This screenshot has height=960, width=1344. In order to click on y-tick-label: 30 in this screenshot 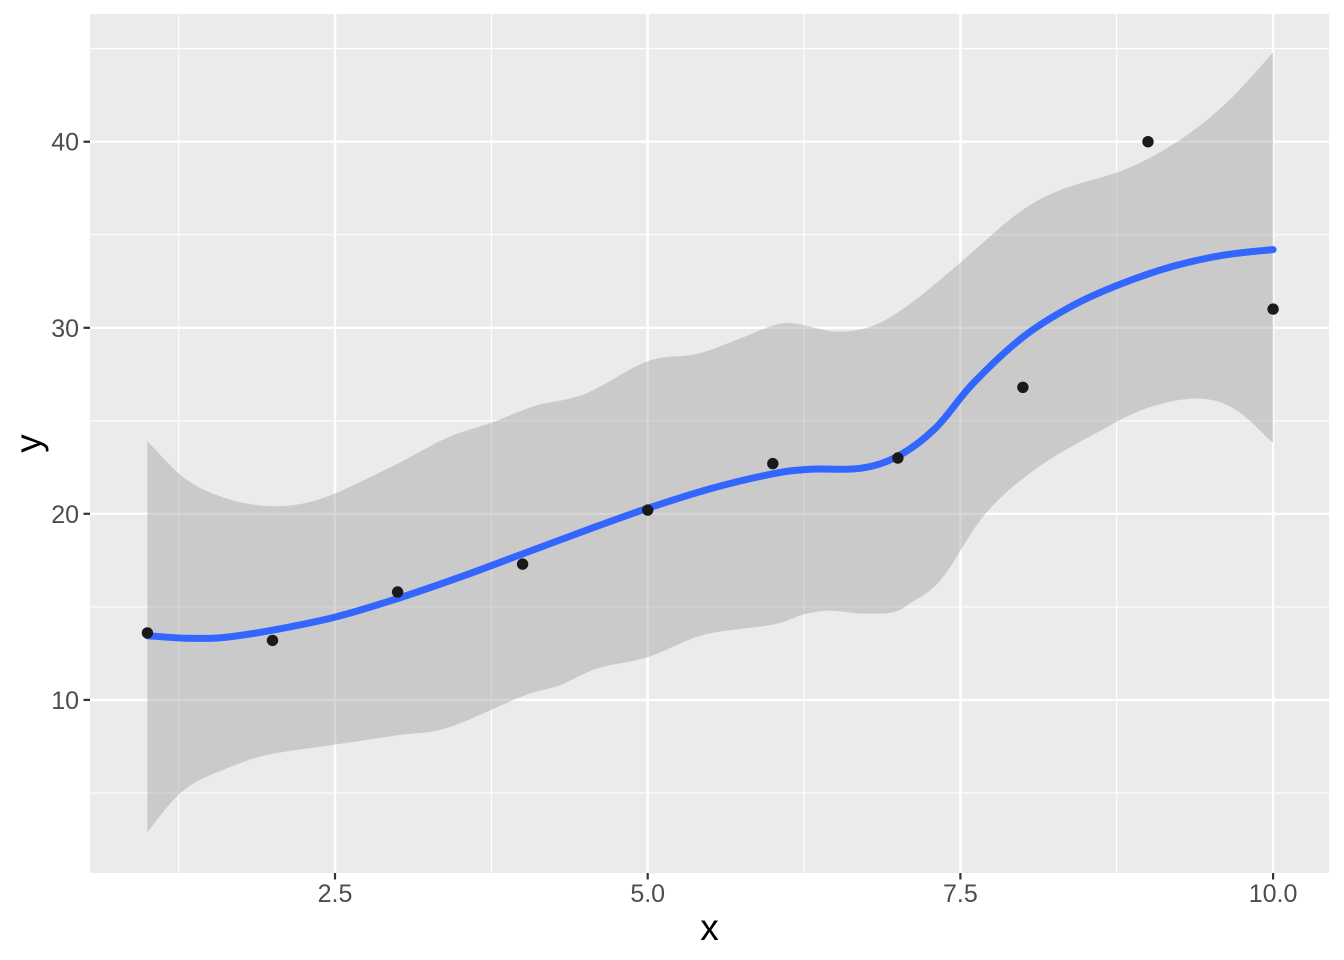, I will do `click(65, 329)`.